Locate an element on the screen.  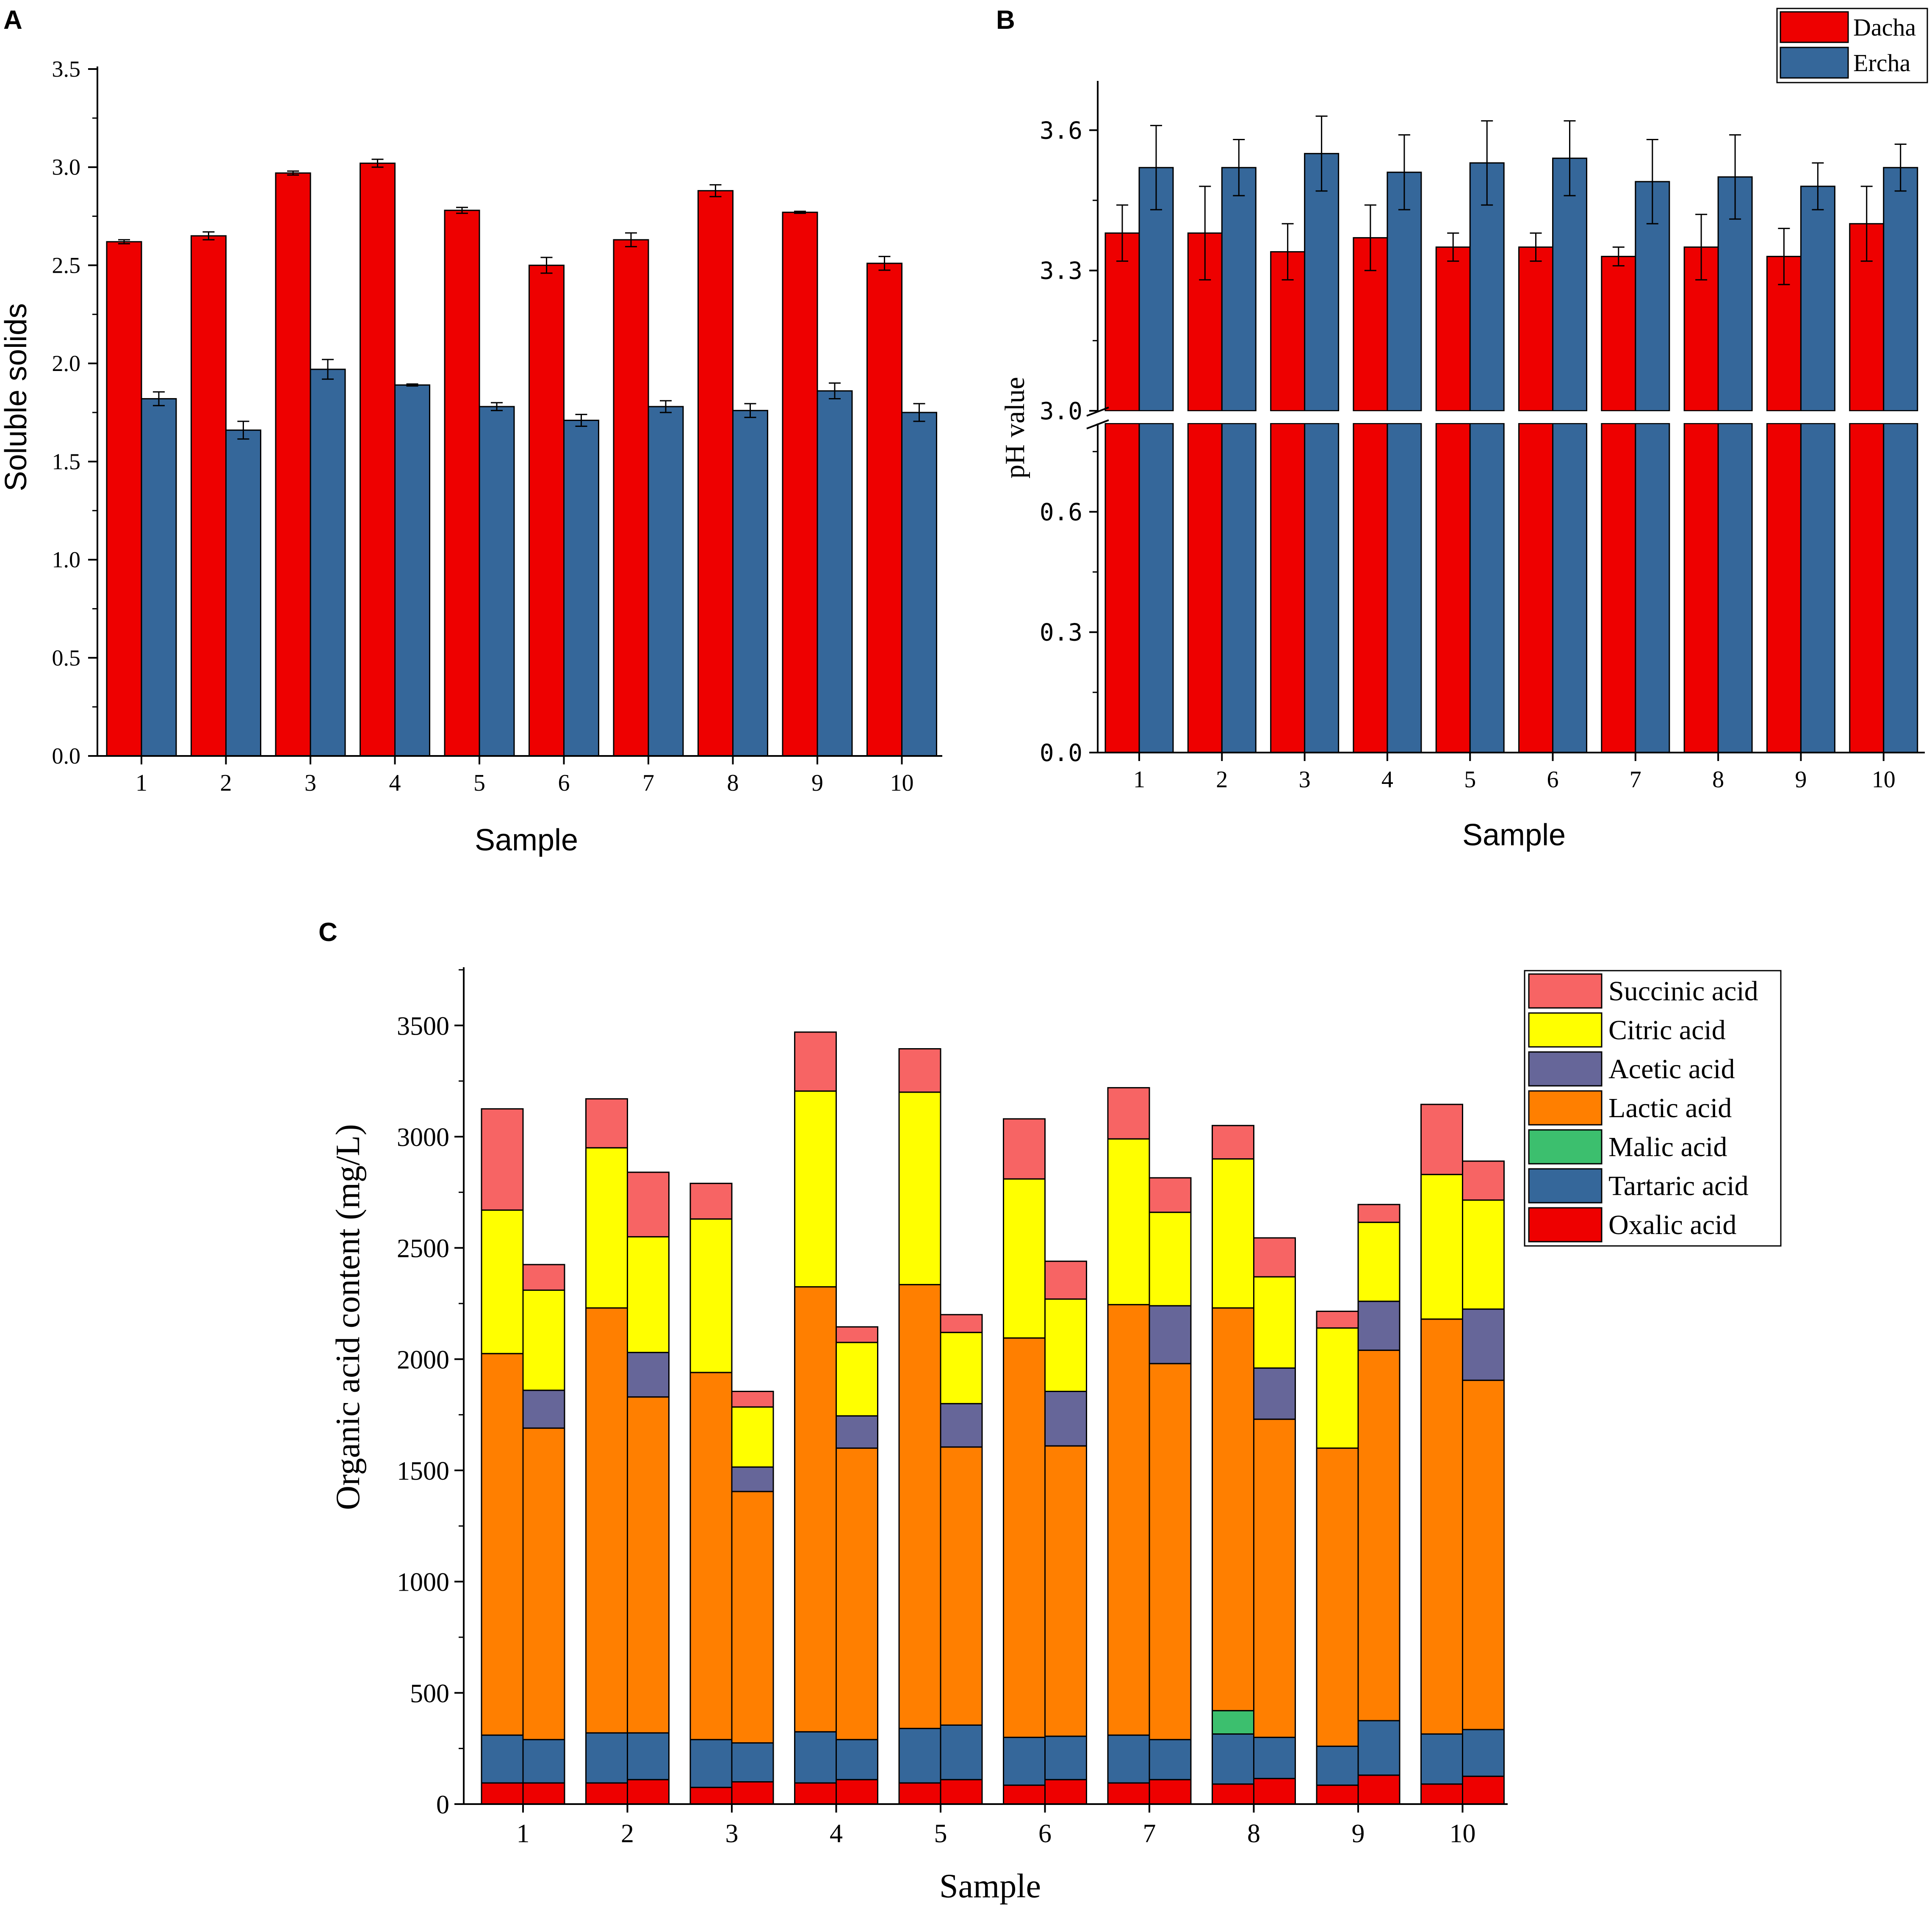
panel-b-xtick-label: 5 is located at coordinates (1470, 780).